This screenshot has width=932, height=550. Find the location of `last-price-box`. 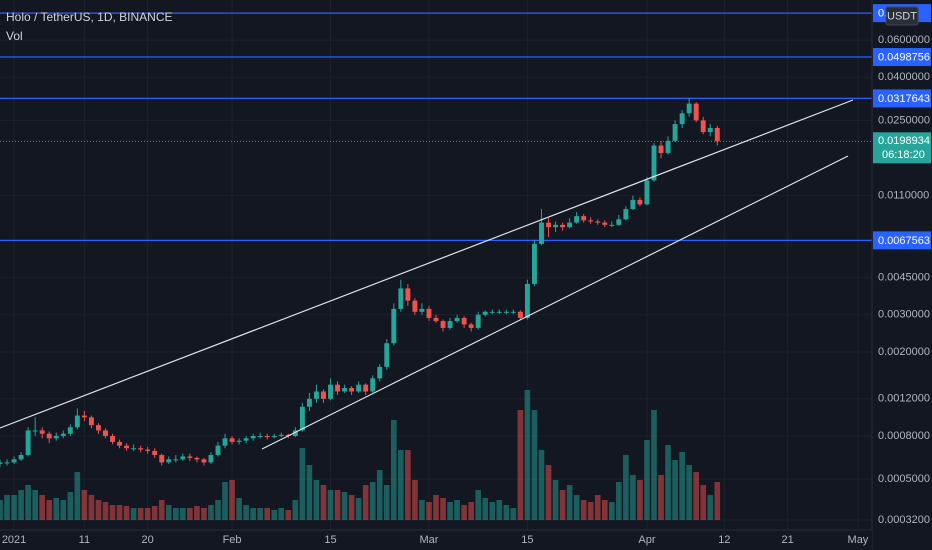

last-price-box is located at coordinates (902, 148).